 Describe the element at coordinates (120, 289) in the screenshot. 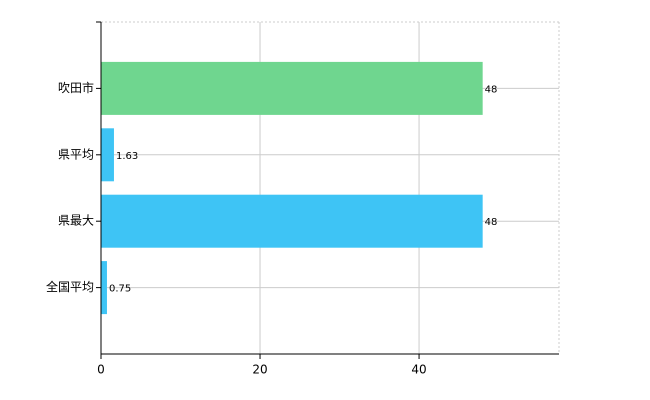

I see `value-label: 0.75` at that location.